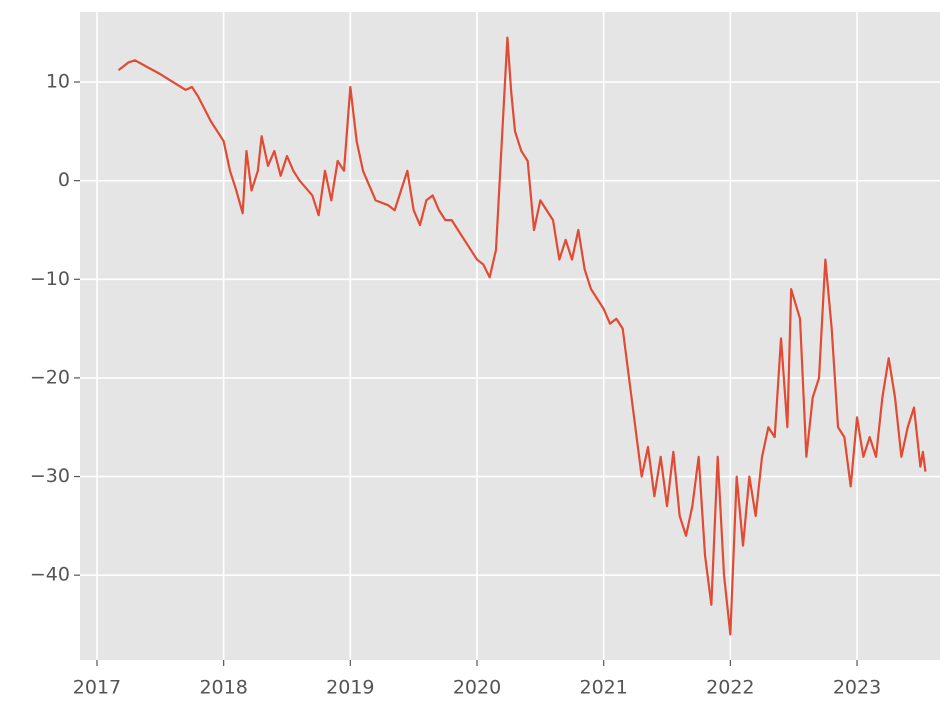 The height and width of the screenshot is (704, 944). Describe the element at coordinates (50, 377) in the screenshot. I see `y-tick-label: −20` at that location.